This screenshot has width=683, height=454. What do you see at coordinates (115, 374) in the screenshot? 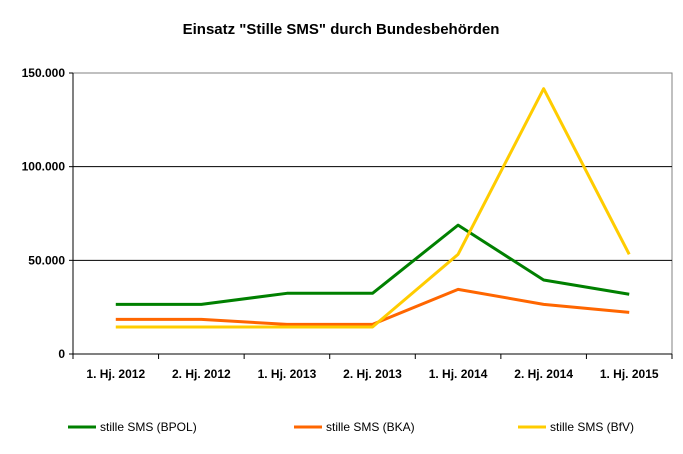
I see `x-tick-label: 1. Hj. 2012` at bounding box center [115, 374].